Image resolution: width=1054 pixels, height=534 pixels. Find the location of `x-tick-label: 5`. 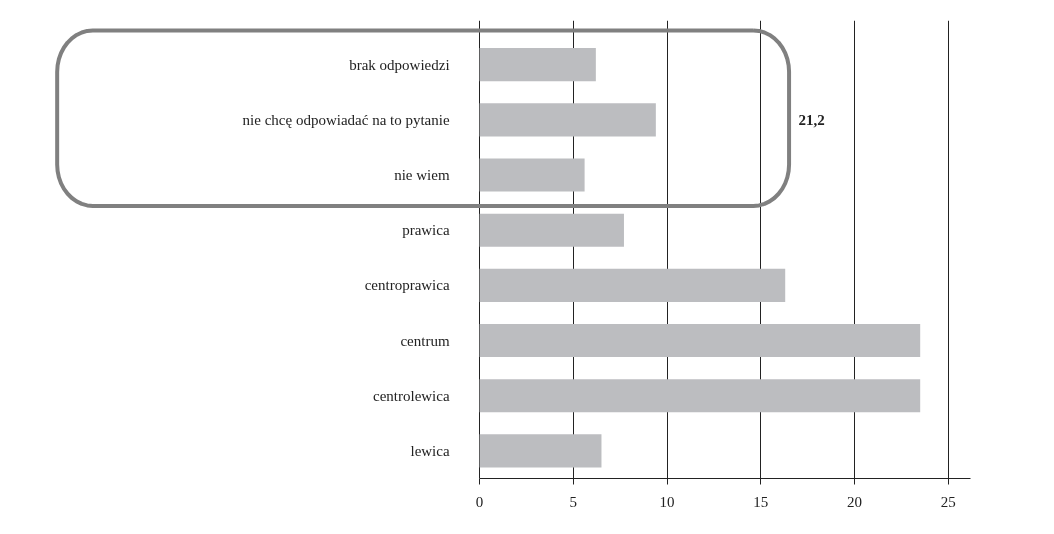

x-tick-label: 5 is located at coordinates (573, 501).